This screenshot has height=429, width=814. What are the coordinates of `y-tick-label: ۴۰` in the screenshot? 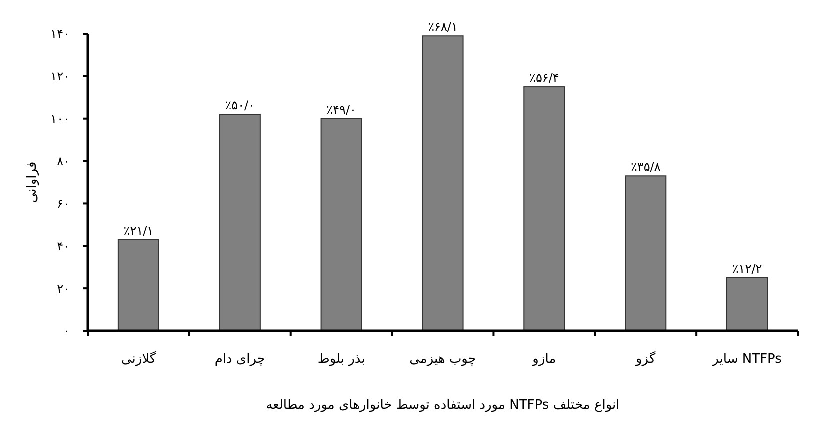 It's located at (63, 246).